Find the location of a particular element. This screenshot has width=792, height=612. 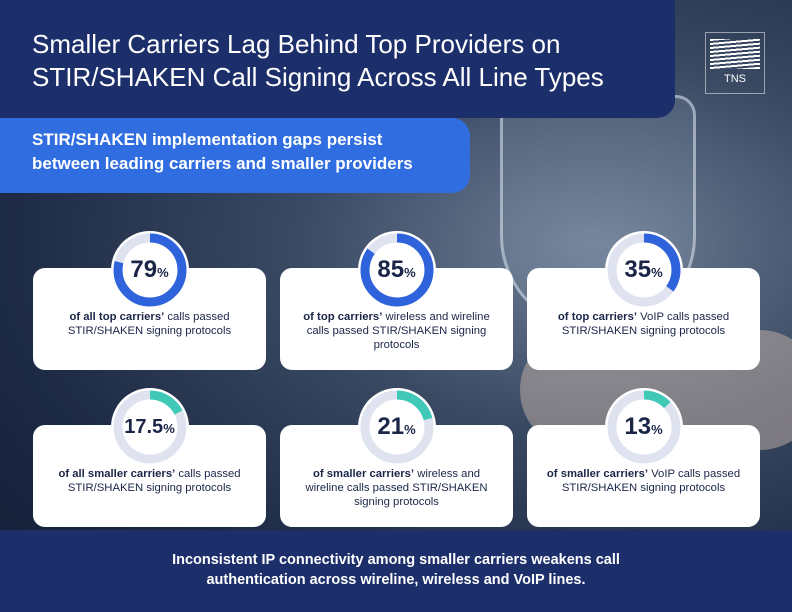

stat-value: 79 is located at coordinates (144, 269).